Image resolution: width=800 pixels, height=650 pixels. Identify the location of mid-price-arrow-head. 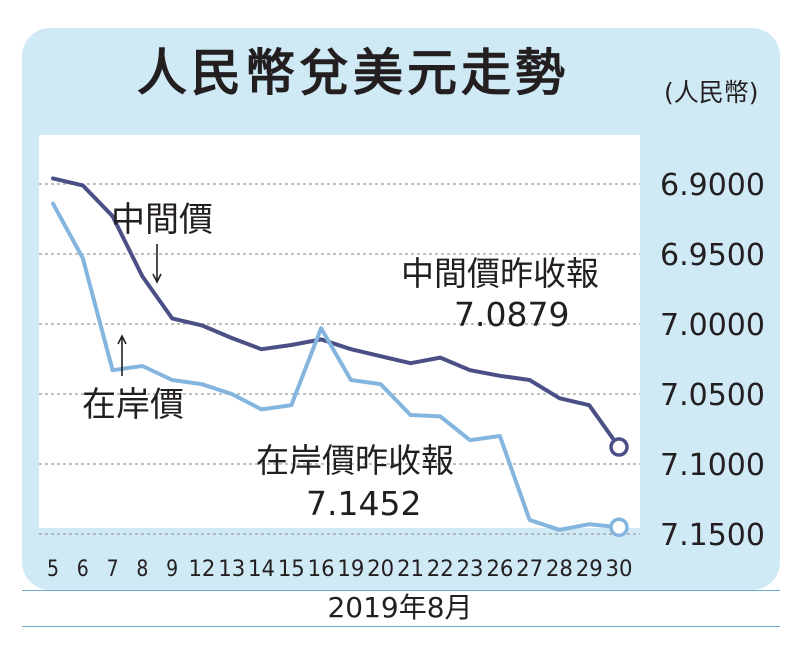
(157, 278).